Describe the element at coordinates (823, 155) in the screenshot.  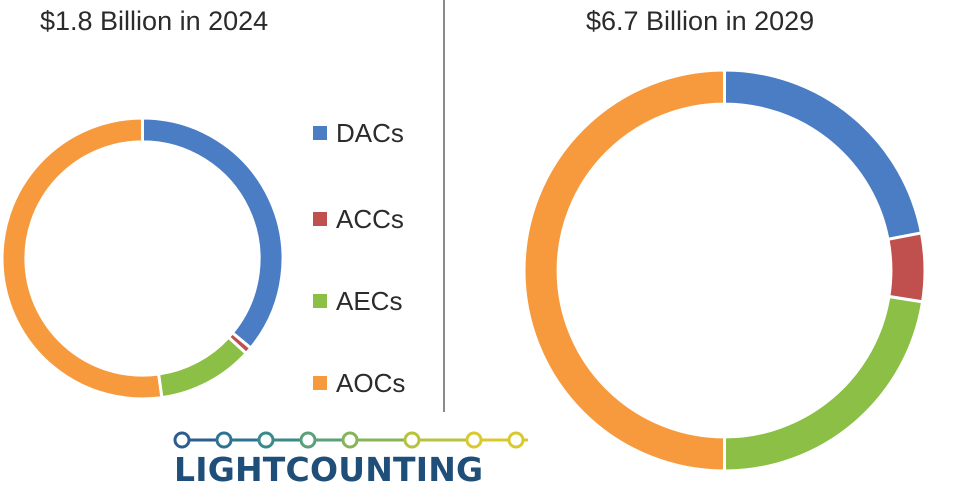
I see `donut-slice-dacs-2029` at that location.